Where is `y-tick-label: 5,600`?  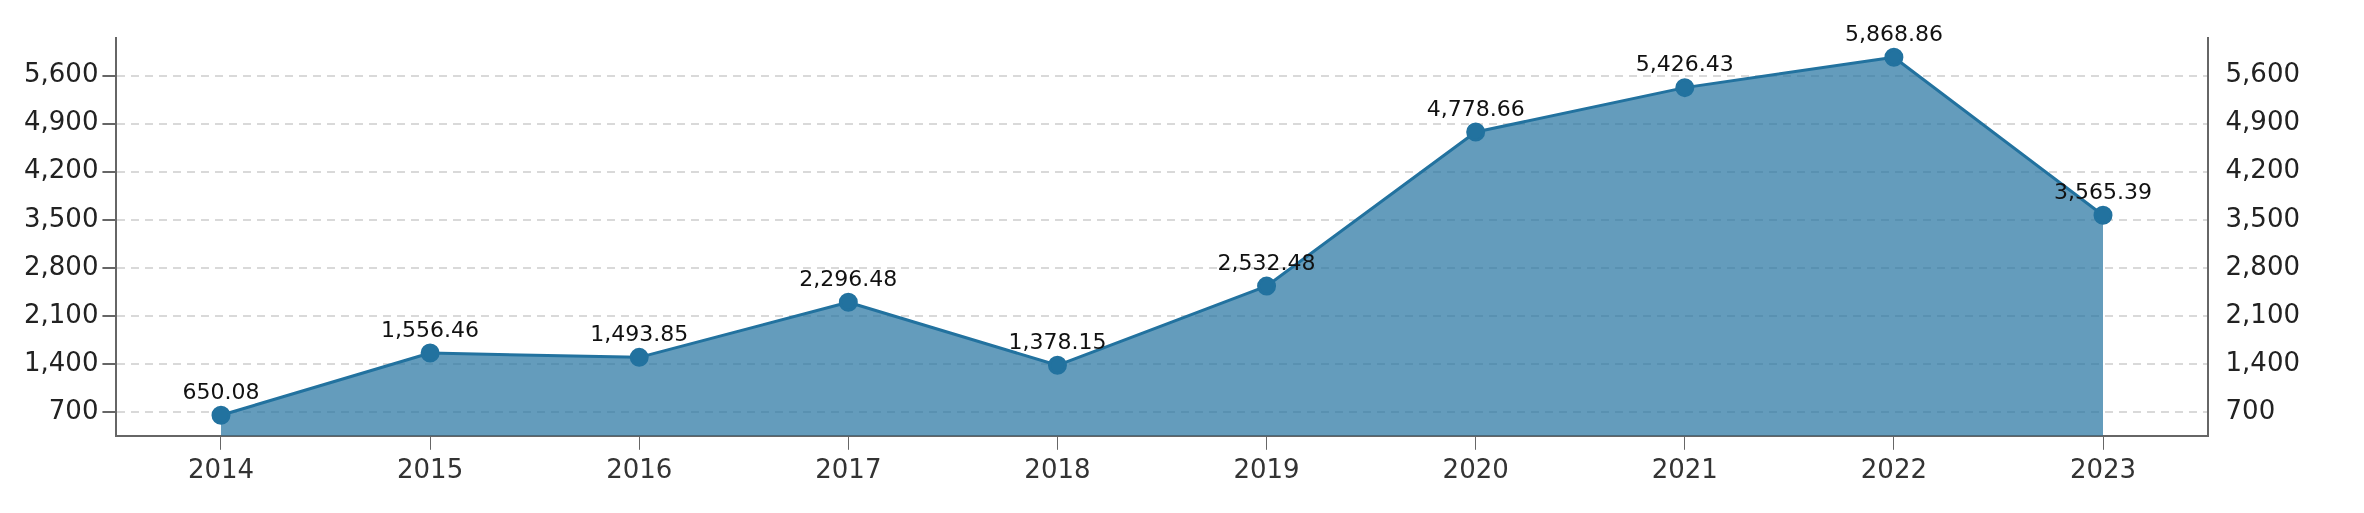 y-tick-label: 5,600 is located at coordinates (61, 73).